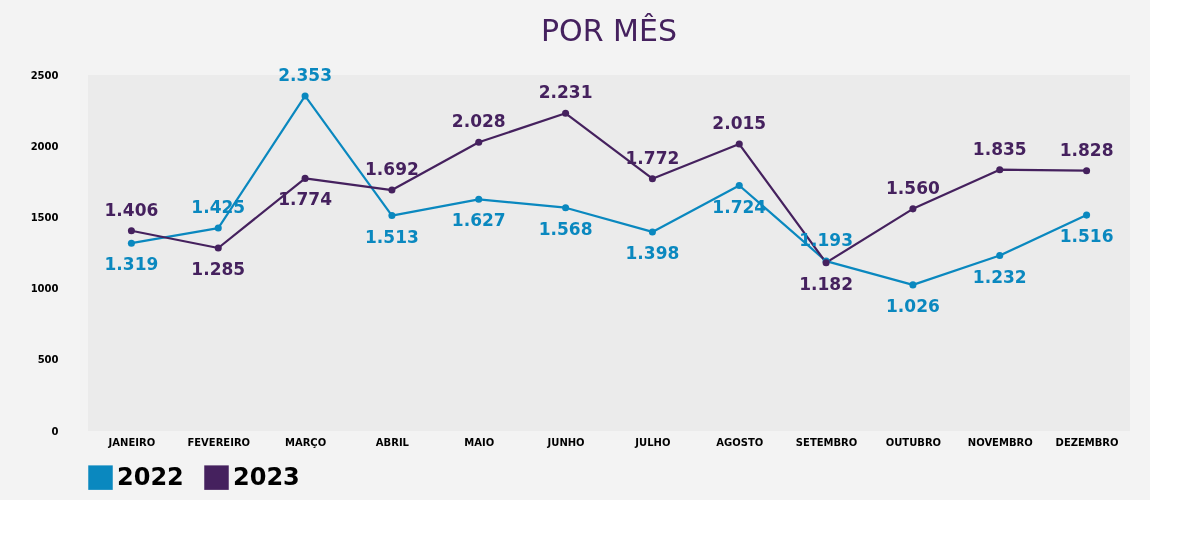  I want to click on chart-title: POR MÊS, so click(609, 30).